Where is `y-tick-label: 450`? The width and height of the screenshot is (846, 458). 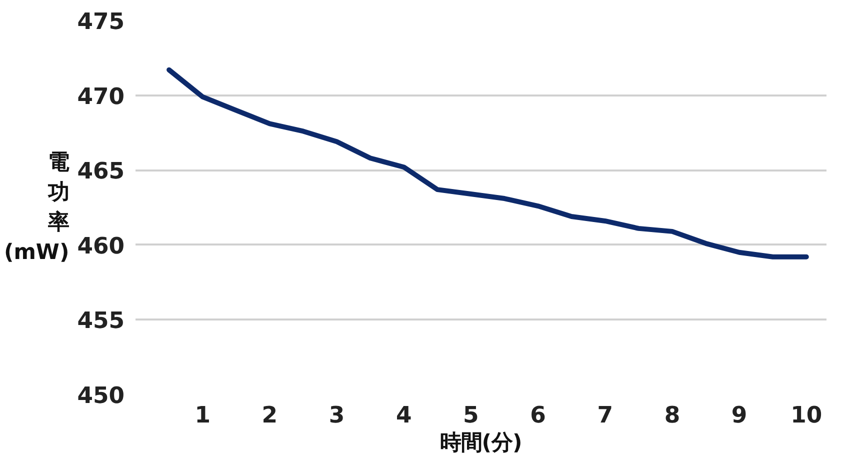 y-tick-label: 450 is located at coordinates (101, 396).